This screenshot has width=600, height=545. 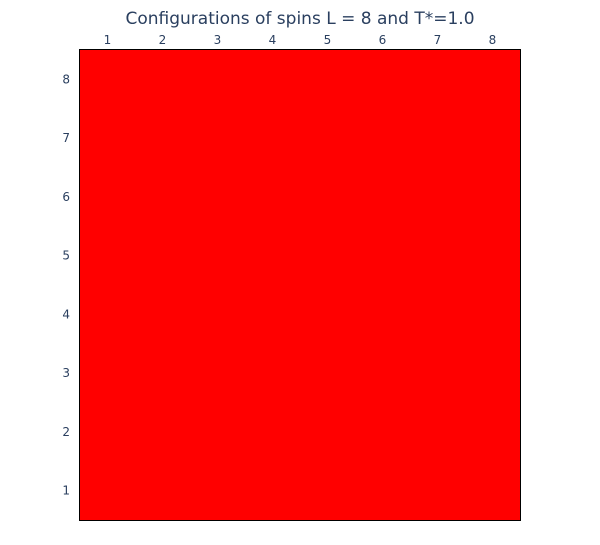 What do you see at coordinates (66, 432) in the screenshot?
I see `y-tick-label: 2` at bounding box center [66, 432].